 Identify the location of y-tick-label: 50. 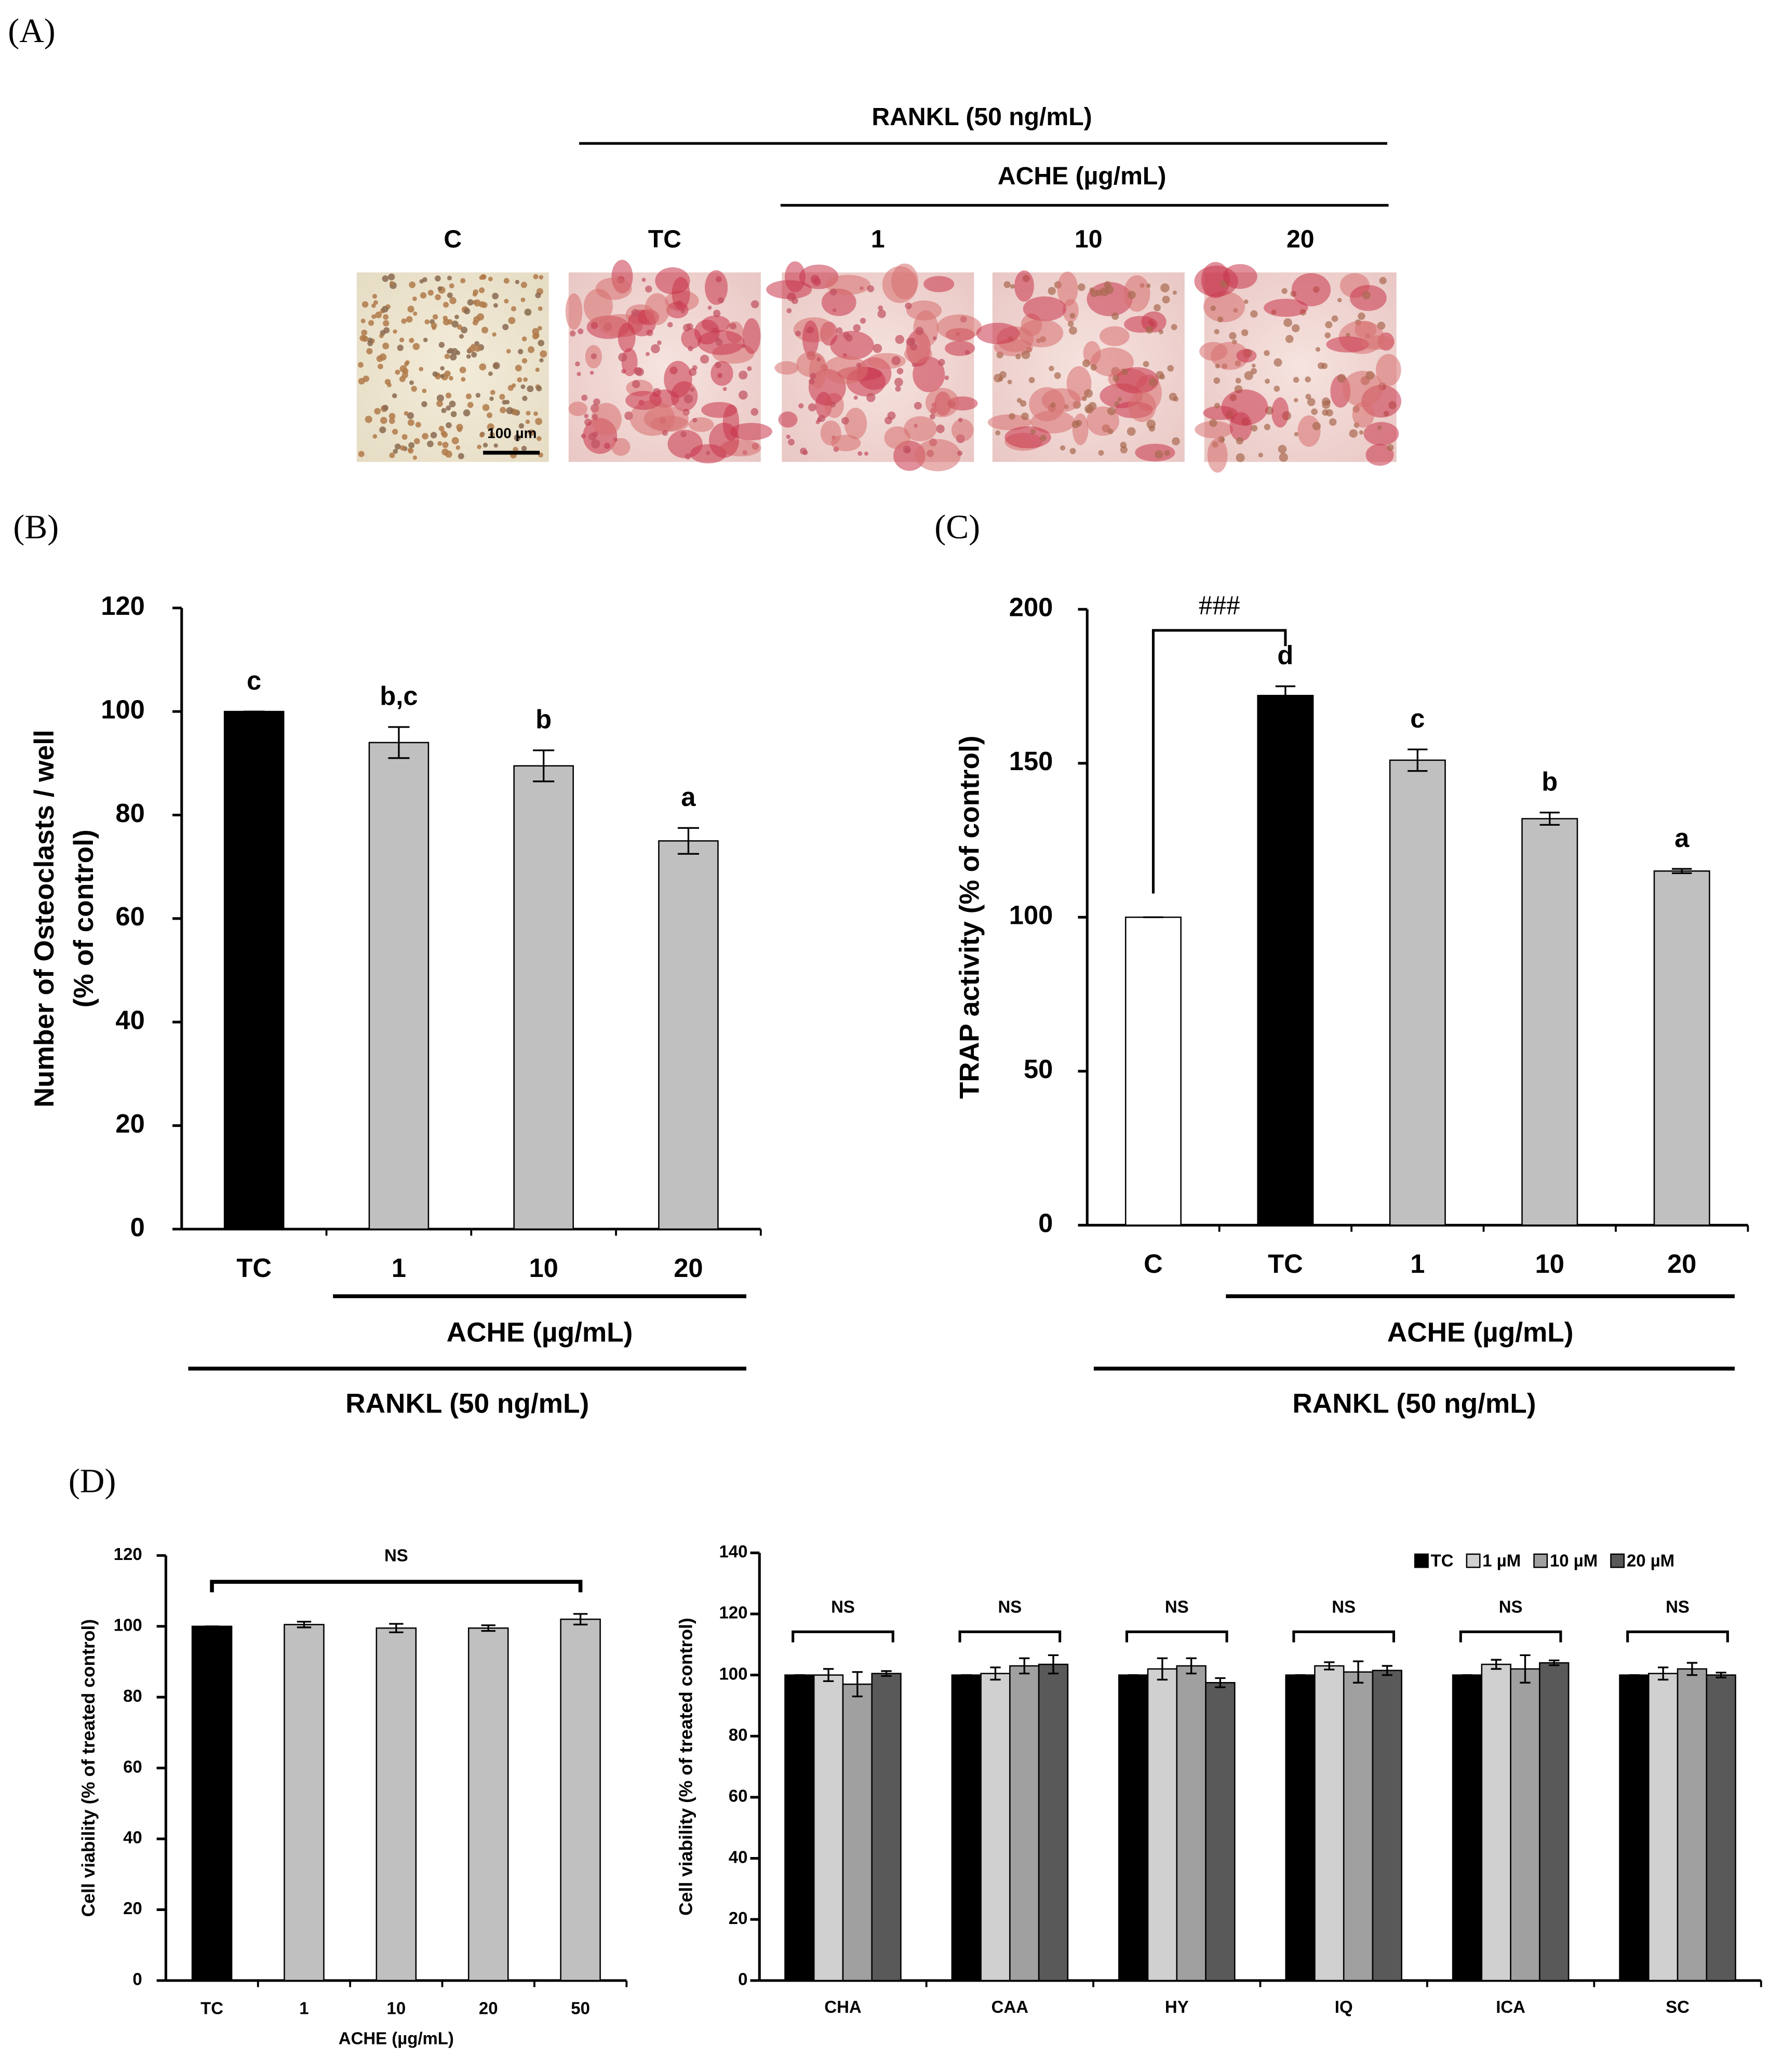
(1038, 1069).